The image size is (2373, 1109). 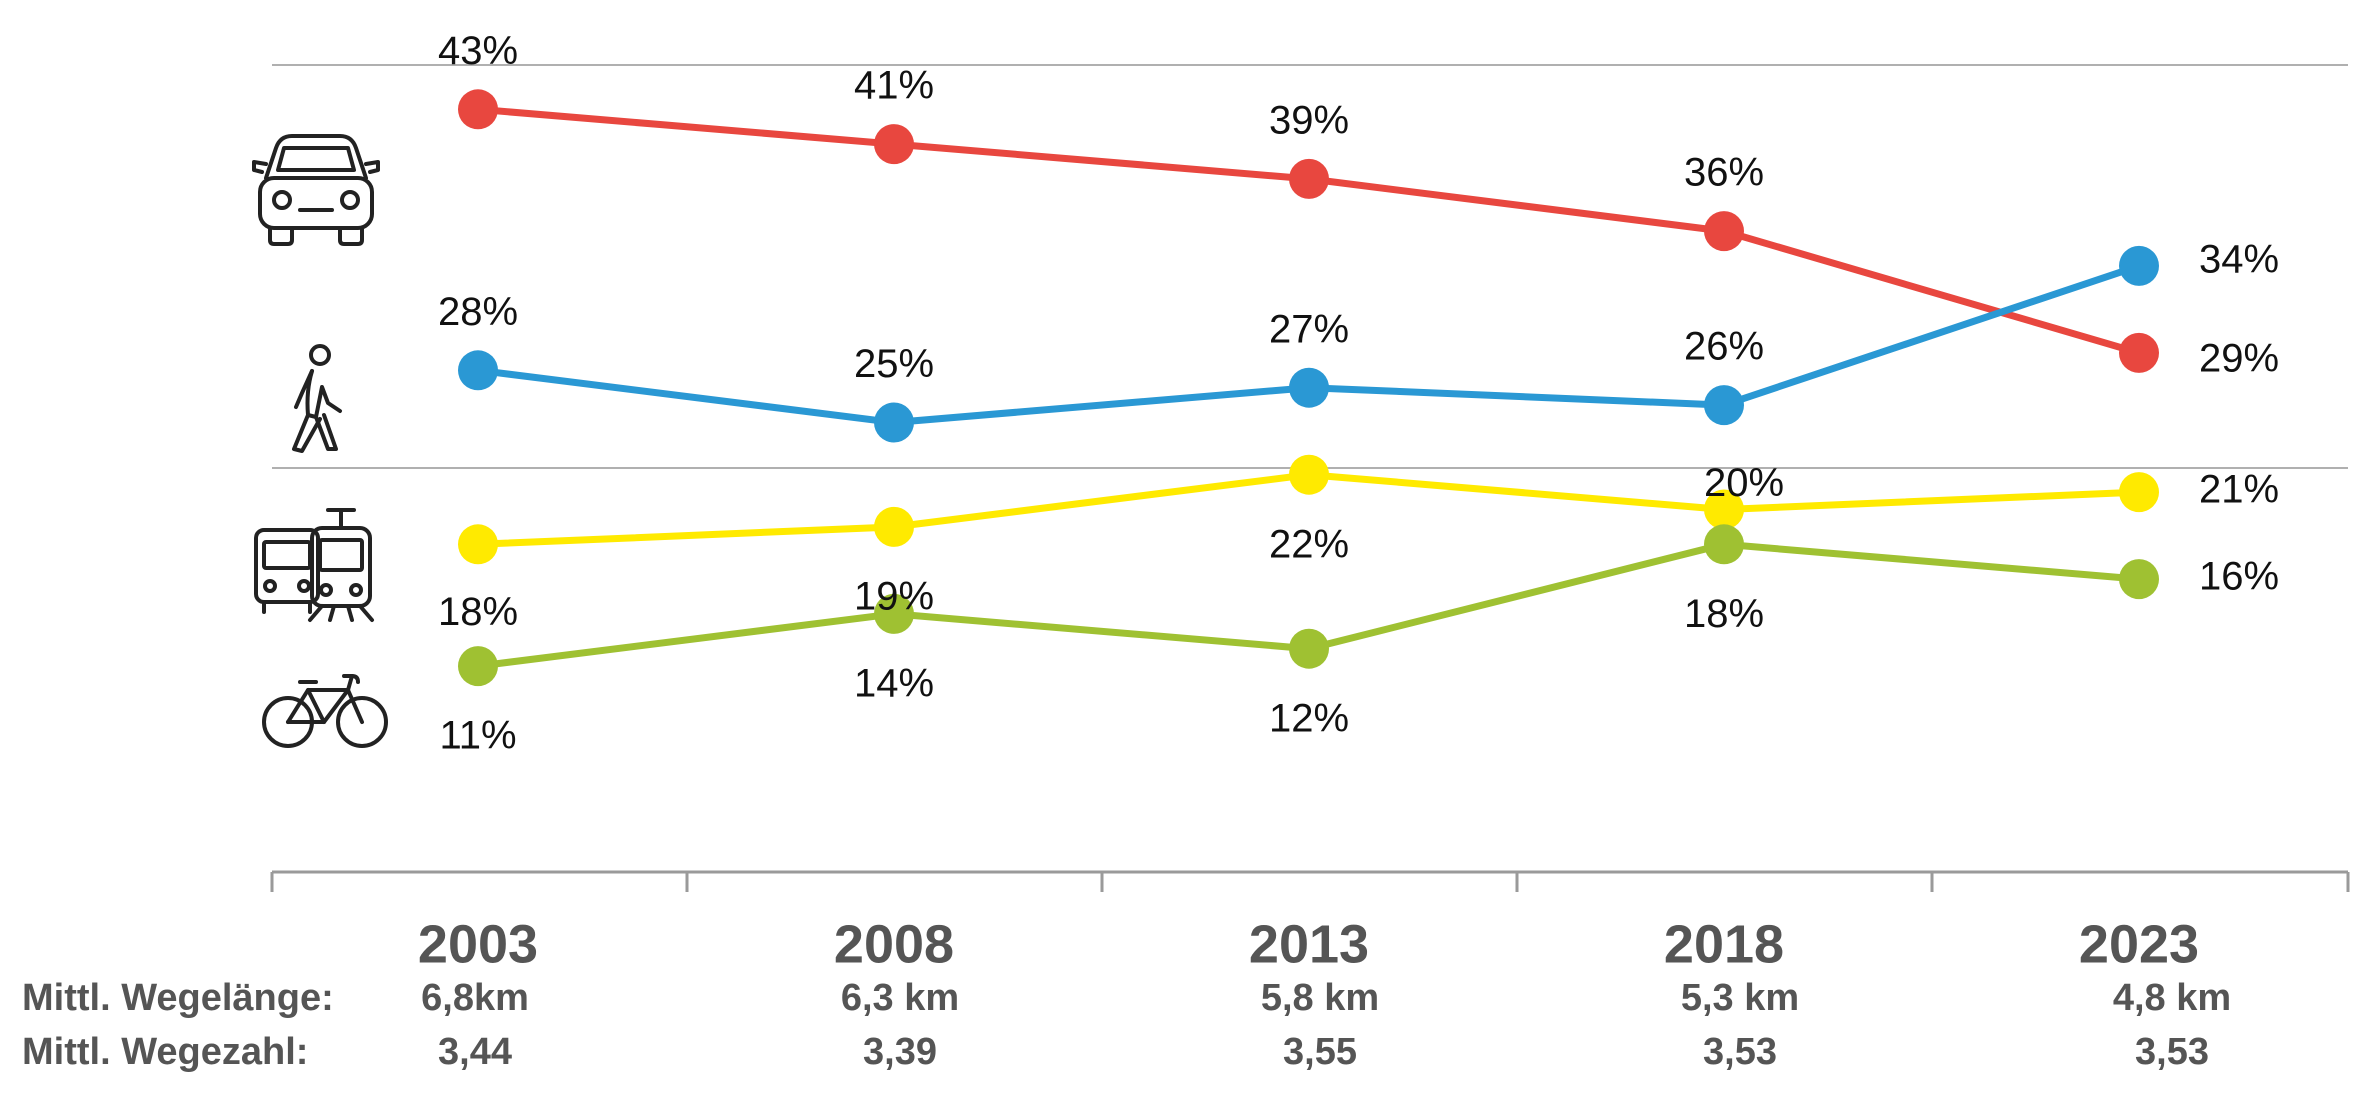 I want to click on bicycle-point-2013, so click(x=1309, y=648).